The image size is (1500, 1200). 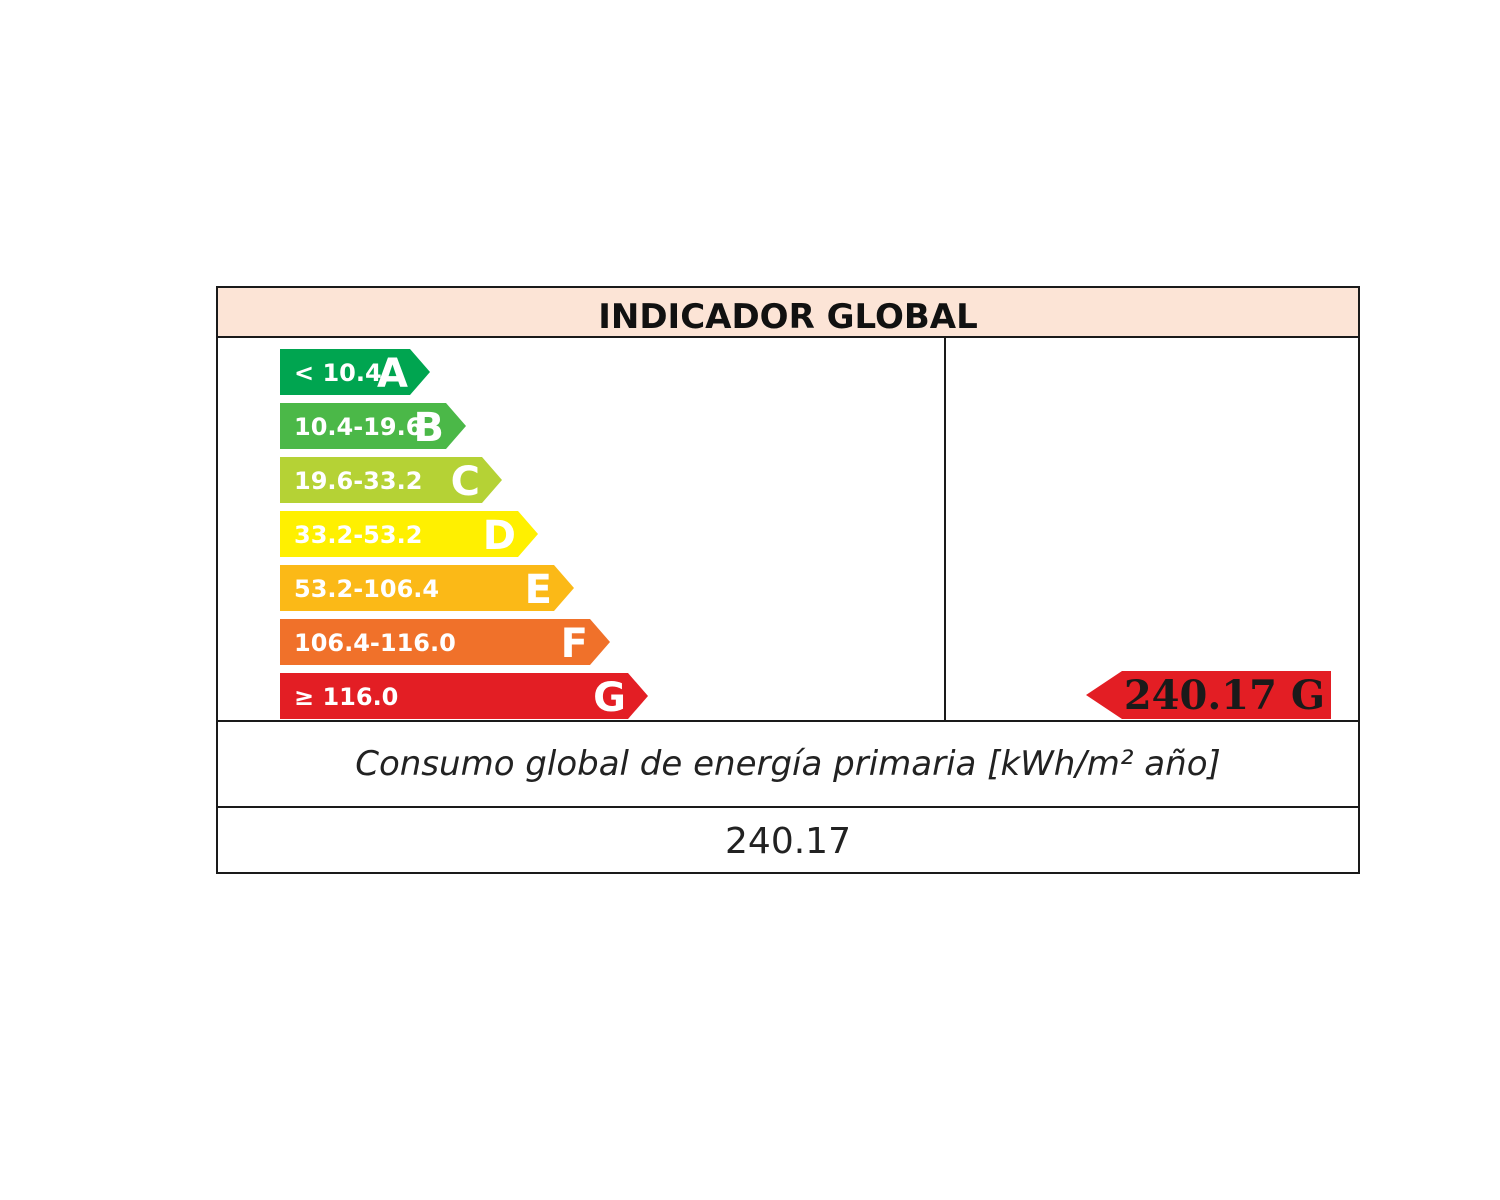 What do you see at coordinates (788, 721) in the screenshot?
I see `row-divider-top` at bounding box center [788, 721].